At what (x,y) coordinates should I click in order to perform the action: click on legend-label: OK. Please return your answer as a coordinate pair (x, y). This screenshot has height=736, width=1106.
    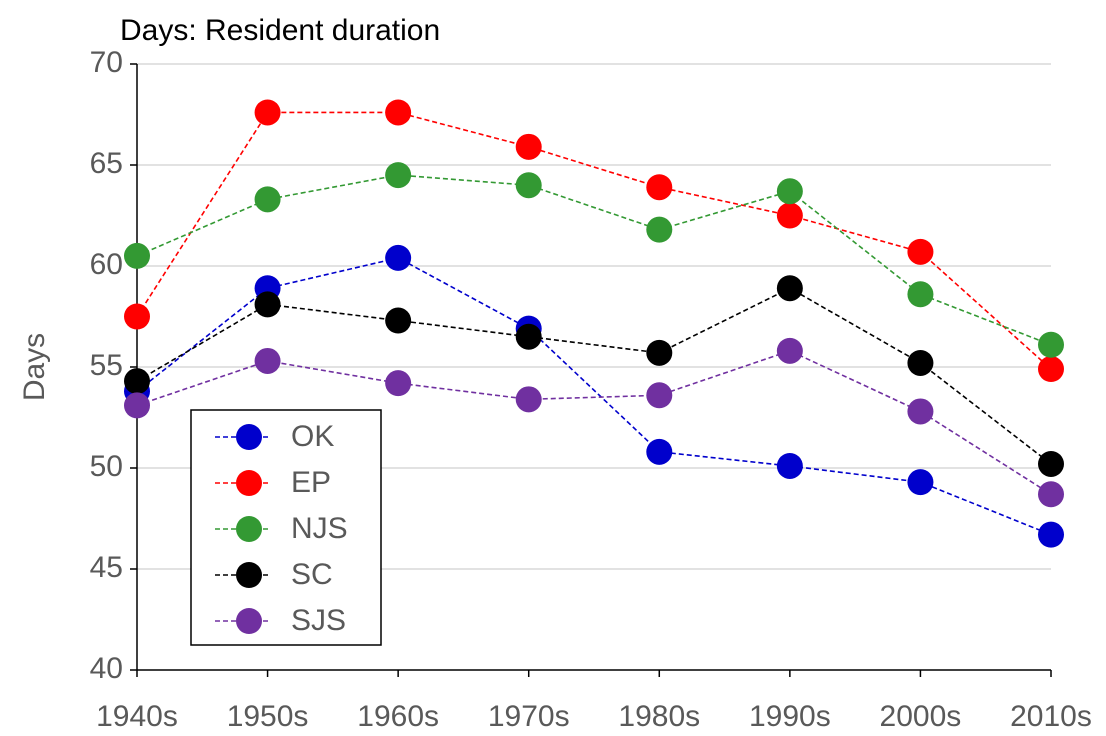
    Looking at the image, I should click on (312, 436).